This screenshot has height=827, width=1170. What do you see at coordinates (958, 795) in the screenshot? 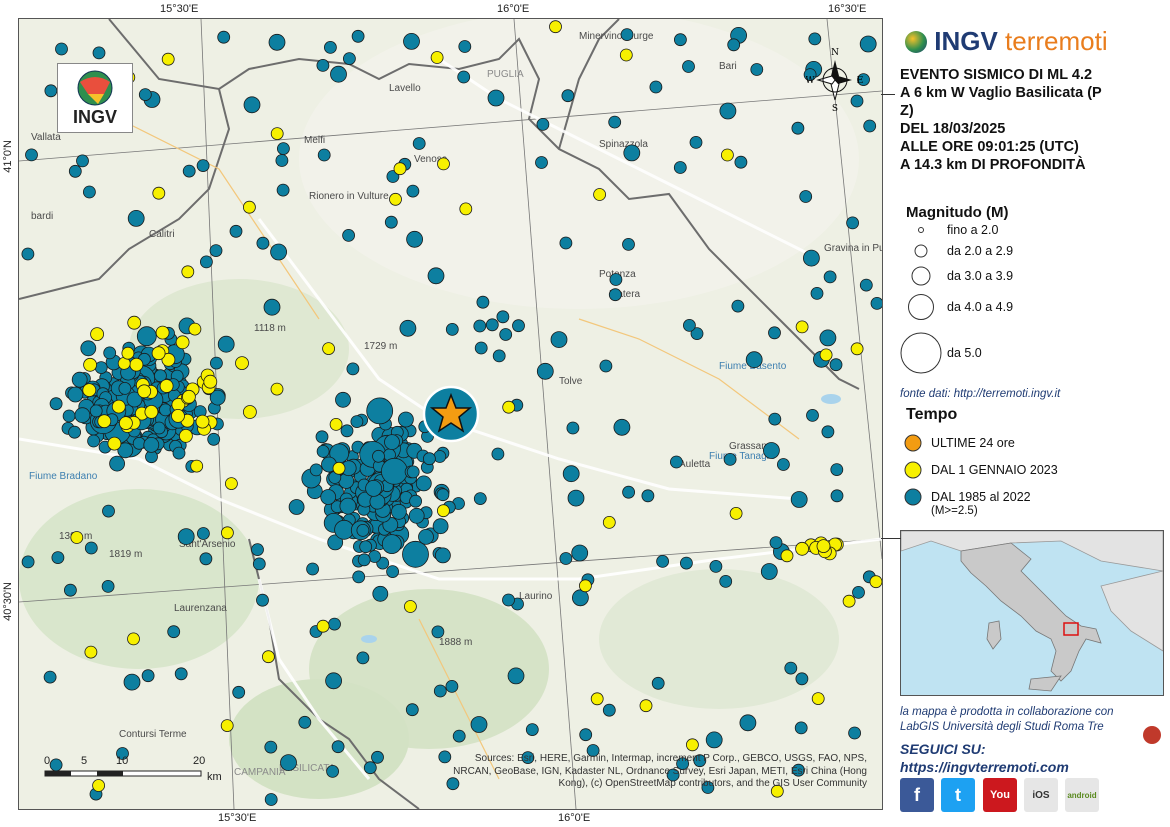
I see `twitter-icon: t` at bounding box center [958, 795].